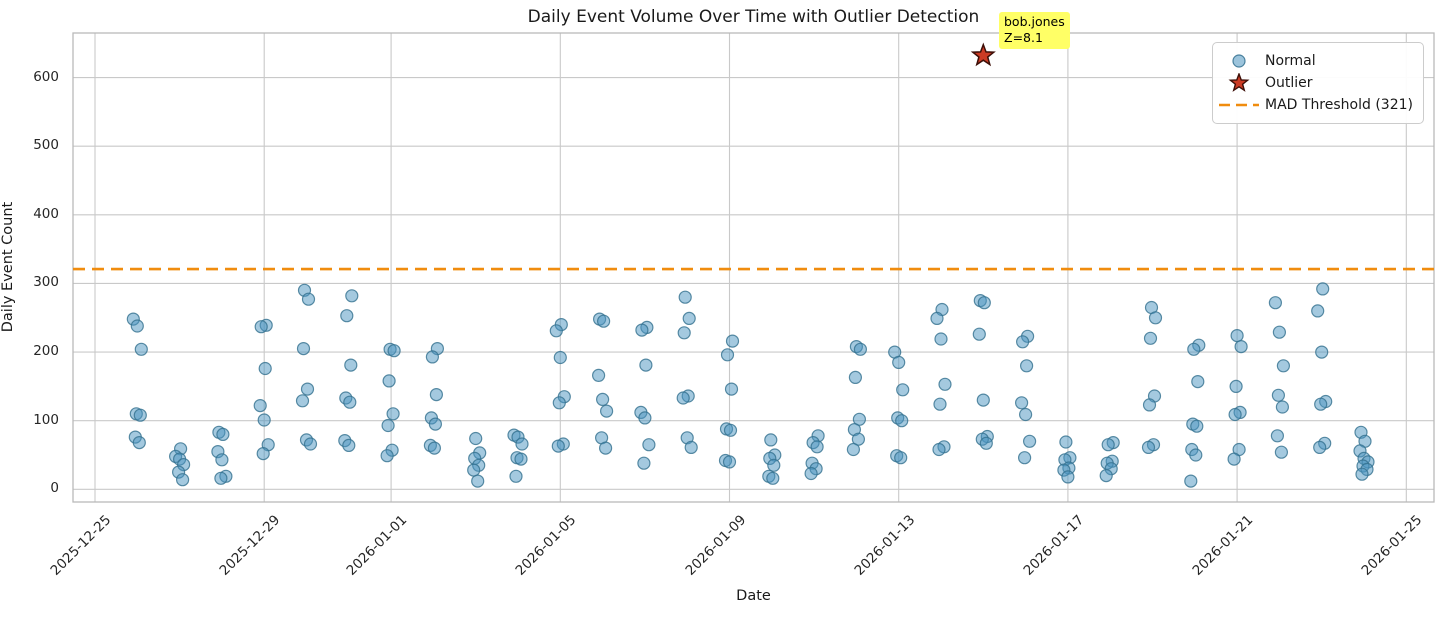 Image resolution: width=1456 pixels, height=618 pixels. What do you see at coordinates (1318, 83) in the screenshot?
I see `legend-item-outlier: Outlier` at bounding box center [1318, 83].